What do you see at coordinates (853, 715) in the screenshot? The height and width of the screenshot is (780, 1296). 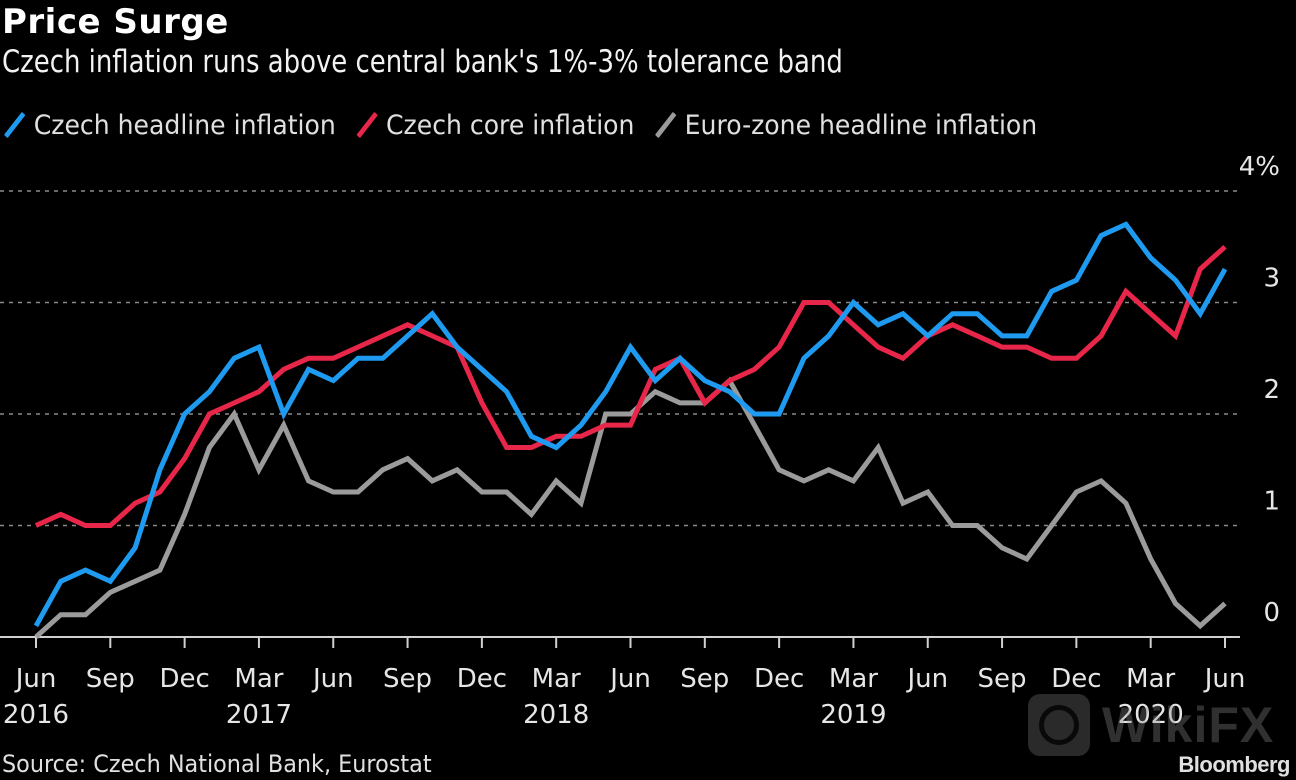 I see `x-year-label: 2019` at bounding box center [853, 715].